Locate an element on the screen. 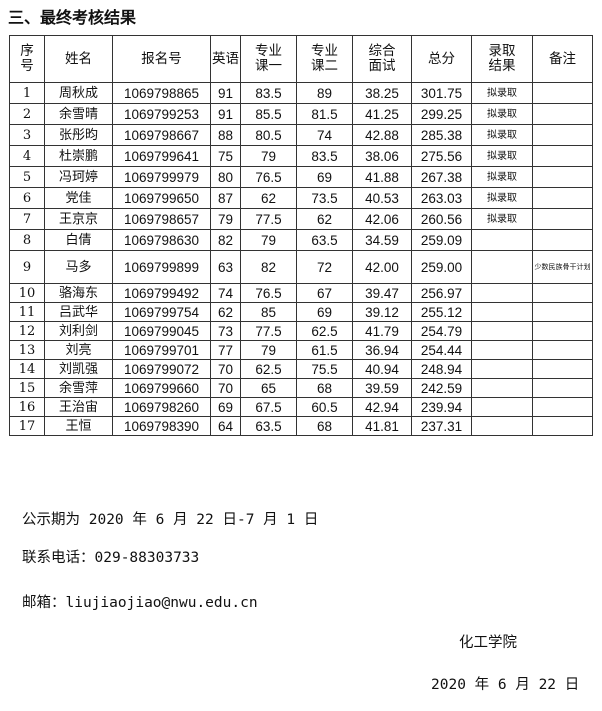 Image resolution: width=602 pixels, height=711 pixels. column-header: 录取结果 is located at coordinates (502, 59).